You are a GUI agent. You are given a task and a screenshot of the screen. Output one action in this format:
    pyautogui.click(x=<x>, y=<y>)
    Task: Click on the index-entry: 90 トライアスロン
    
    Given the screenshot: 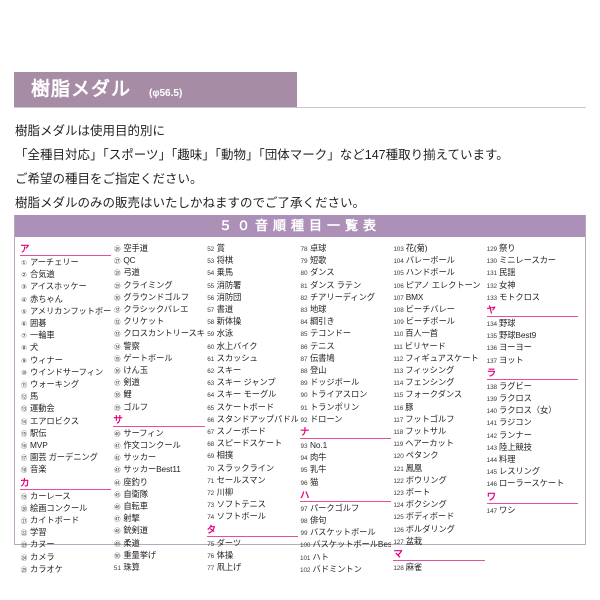 What is the action you would take?
    pyautogui.click(x=345, y=395)
    